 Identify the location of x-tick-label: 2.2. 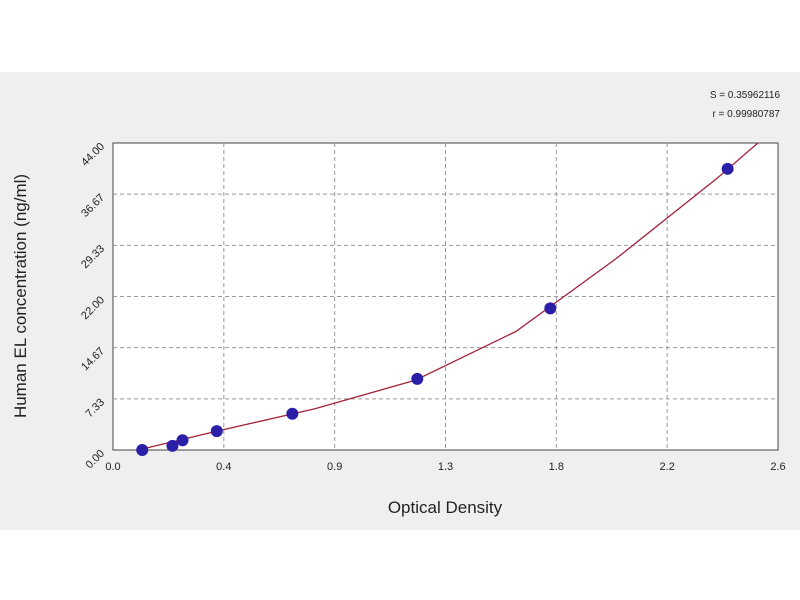
(667, 467).